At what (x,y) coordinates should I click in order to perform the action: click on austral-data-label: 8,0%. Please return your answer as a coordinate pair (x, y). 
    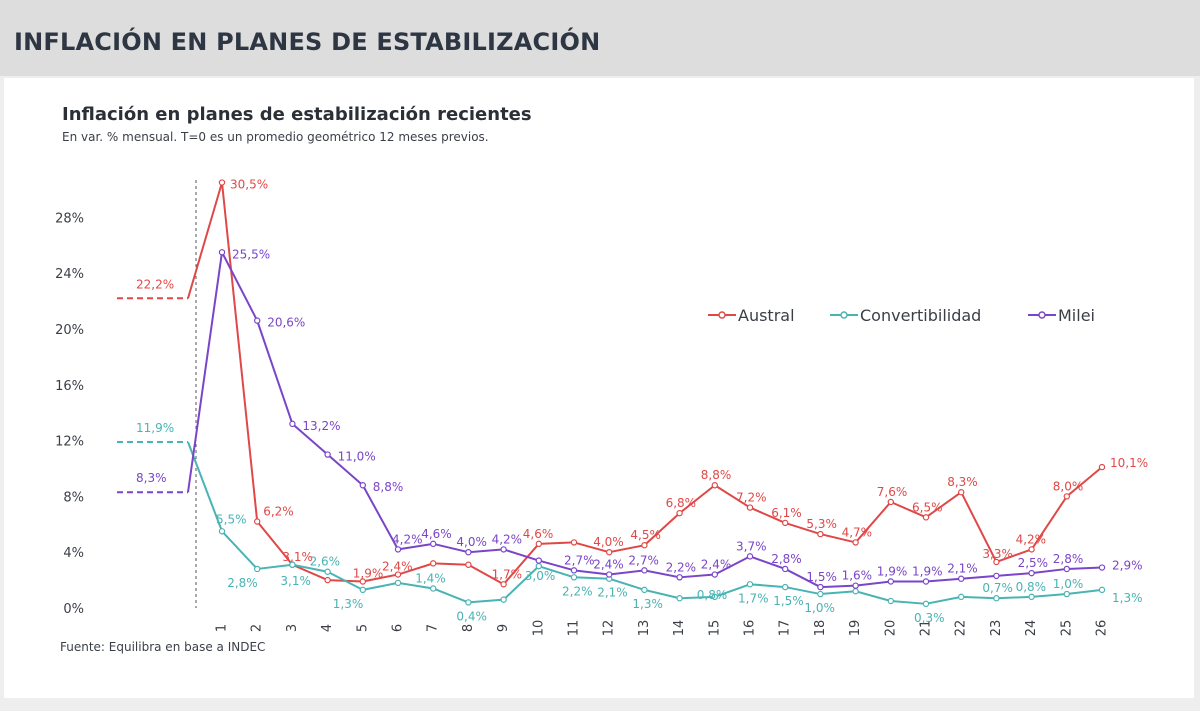
    Looking at the image, I should click on (1068, 486).